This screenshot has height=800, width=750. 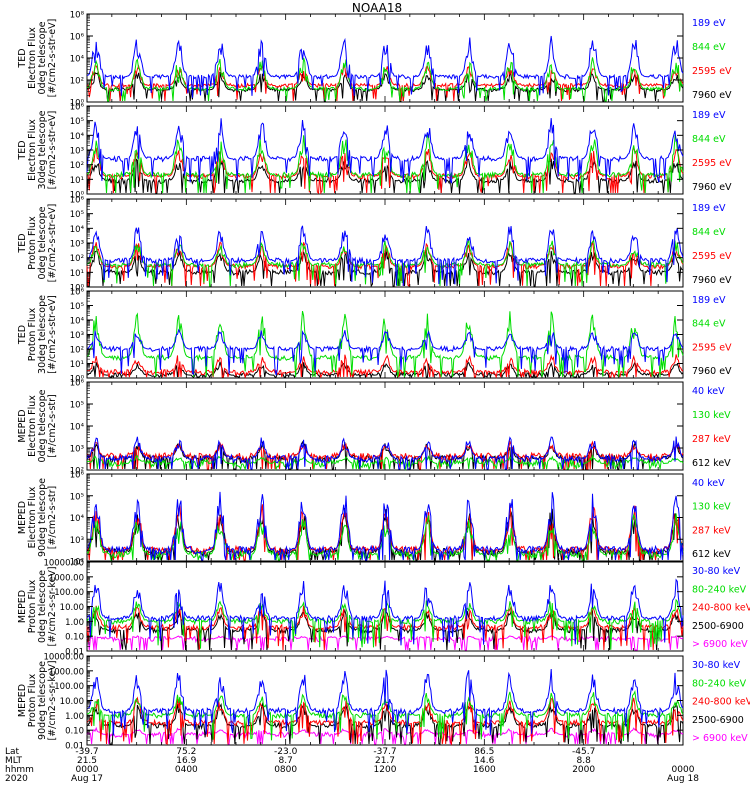 I want to click on legend-entry: > 6900 keV, so click(x=720, y=738).